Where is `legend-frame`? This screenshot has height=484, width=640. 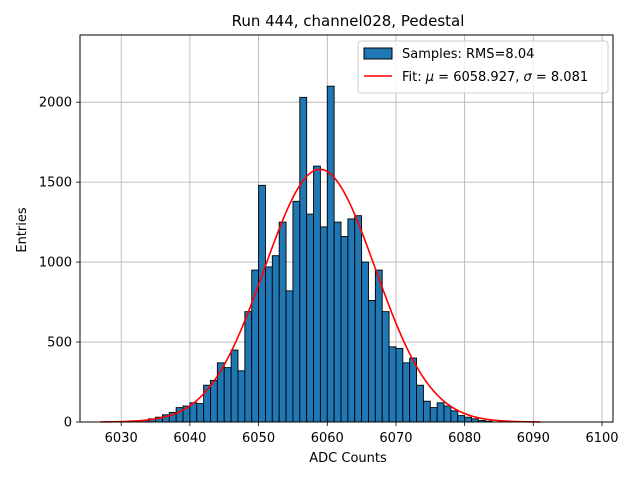 legend-frame is located at coordinates (483, 67).